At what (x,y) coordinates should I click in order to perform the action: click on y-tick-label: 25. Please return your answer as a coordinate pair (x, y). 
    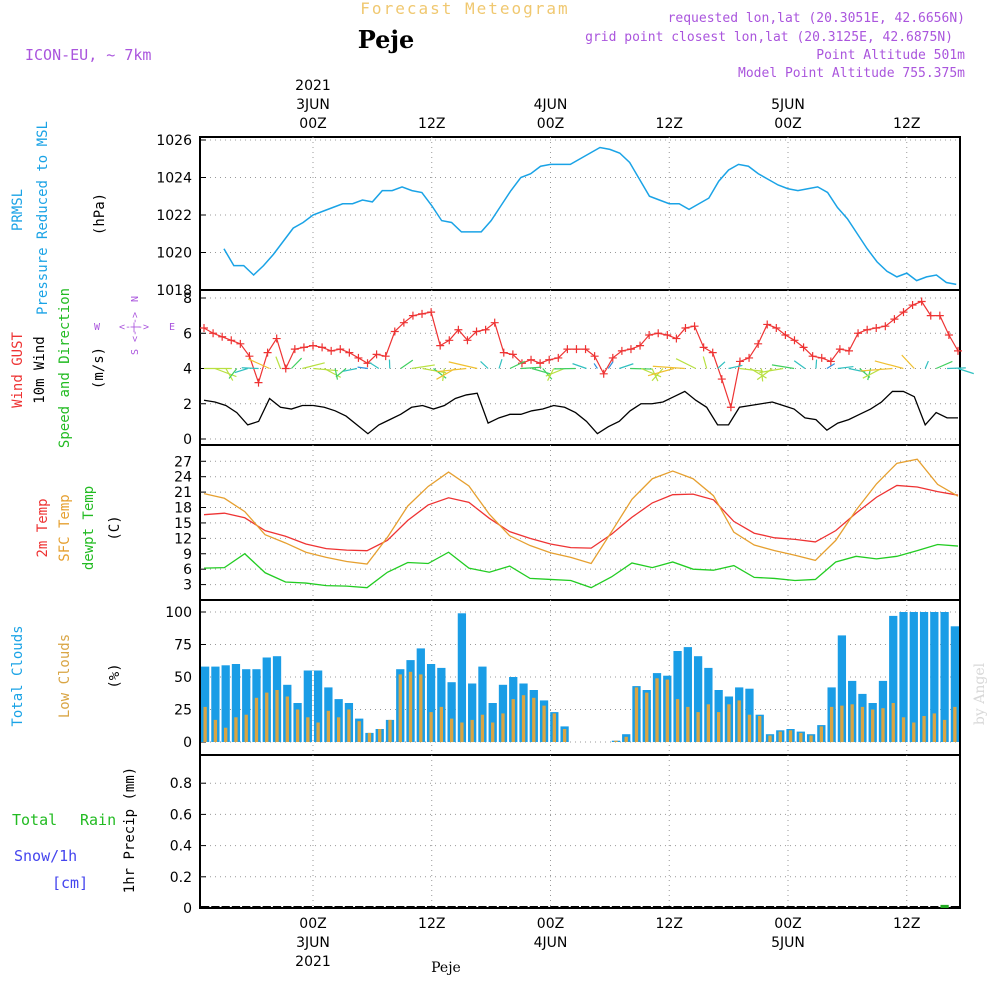
    Looking at the image, I should click on (183, 711).